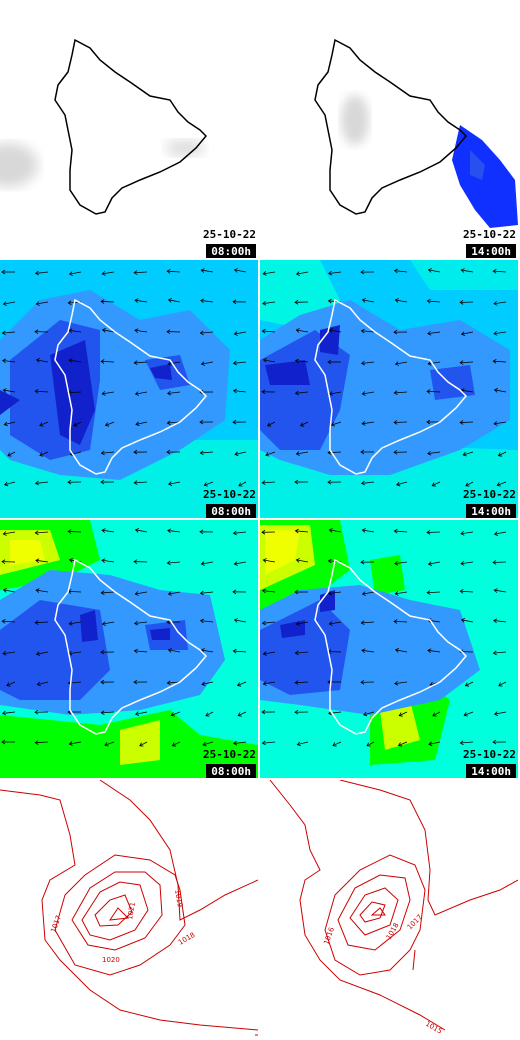 This screenshot has height=1040, width=520. What do you see at coordinates (56, 923) in the screenshot?
I see `isobar-label: 1017` at bounding box center [56, 923].